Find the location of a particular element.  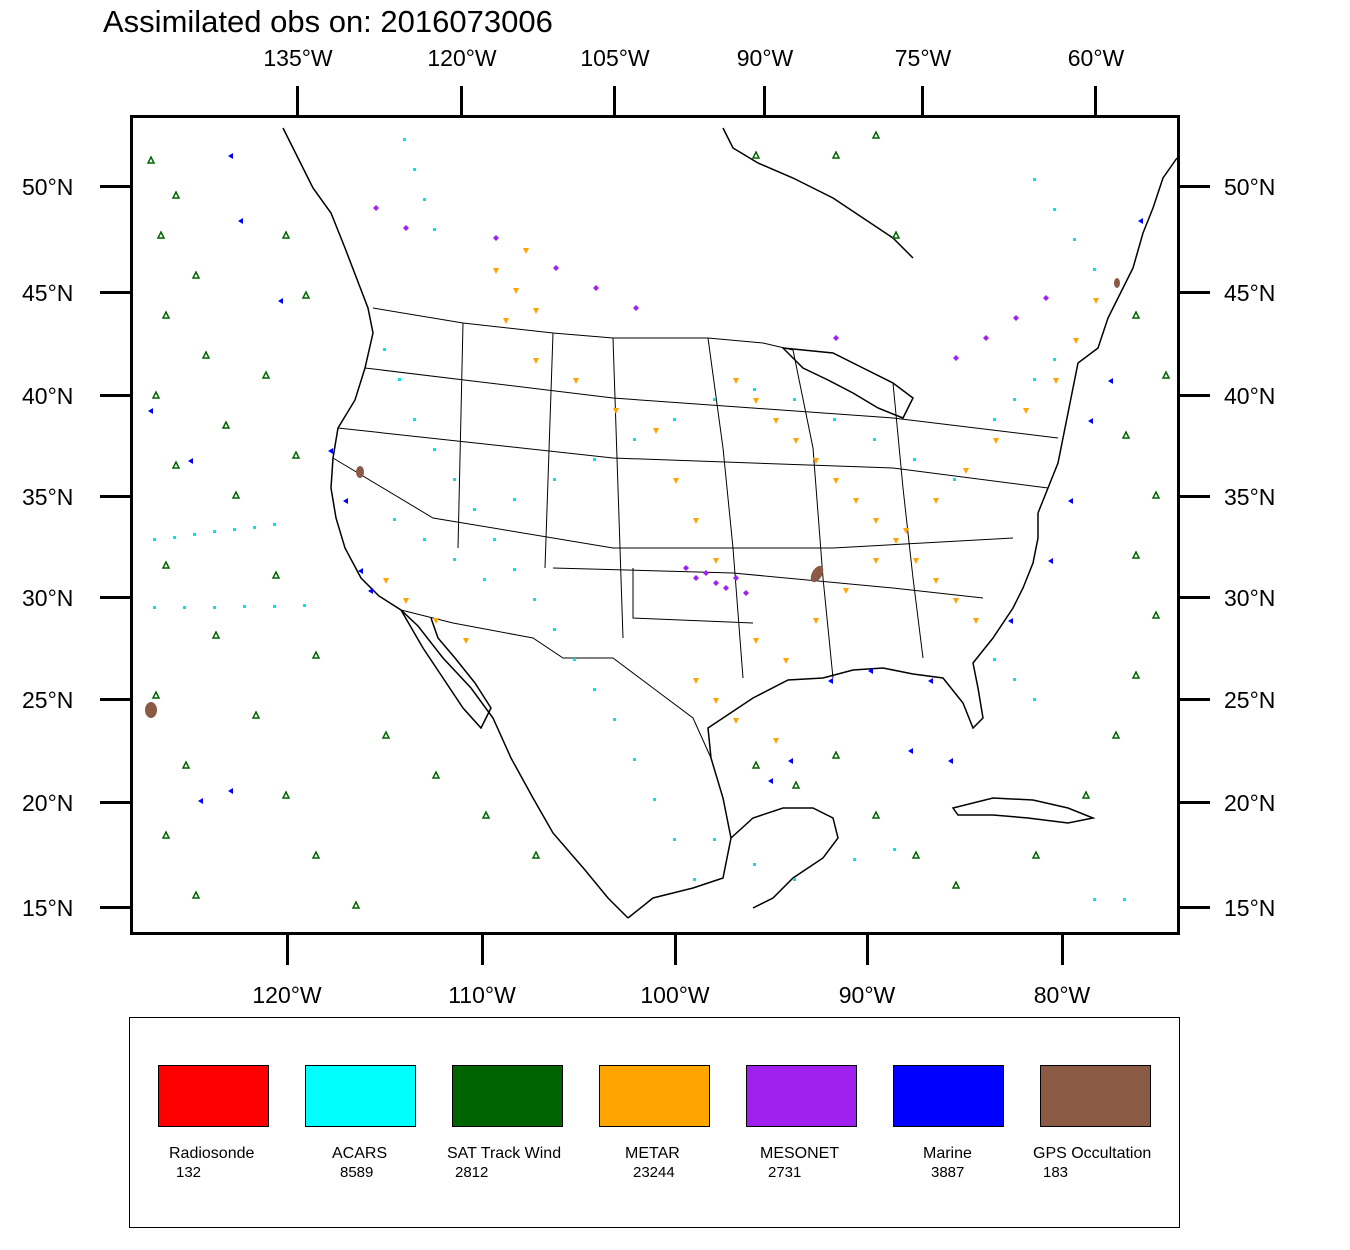

legend-item-marine: Marine 3887 is located at coordinates (940, 1118).